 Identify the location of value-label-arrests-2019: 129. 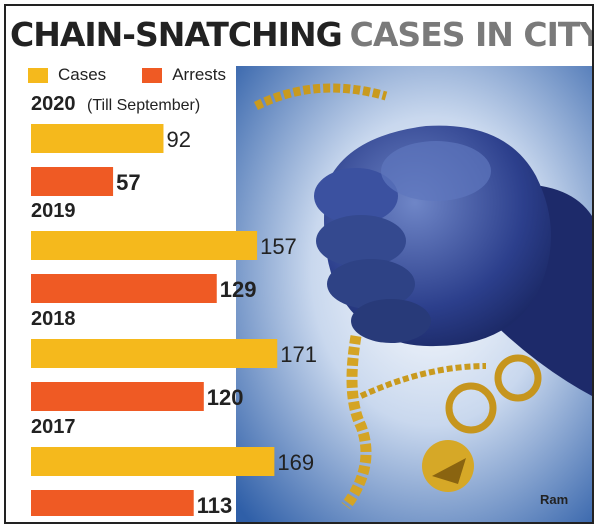
(238, 289).